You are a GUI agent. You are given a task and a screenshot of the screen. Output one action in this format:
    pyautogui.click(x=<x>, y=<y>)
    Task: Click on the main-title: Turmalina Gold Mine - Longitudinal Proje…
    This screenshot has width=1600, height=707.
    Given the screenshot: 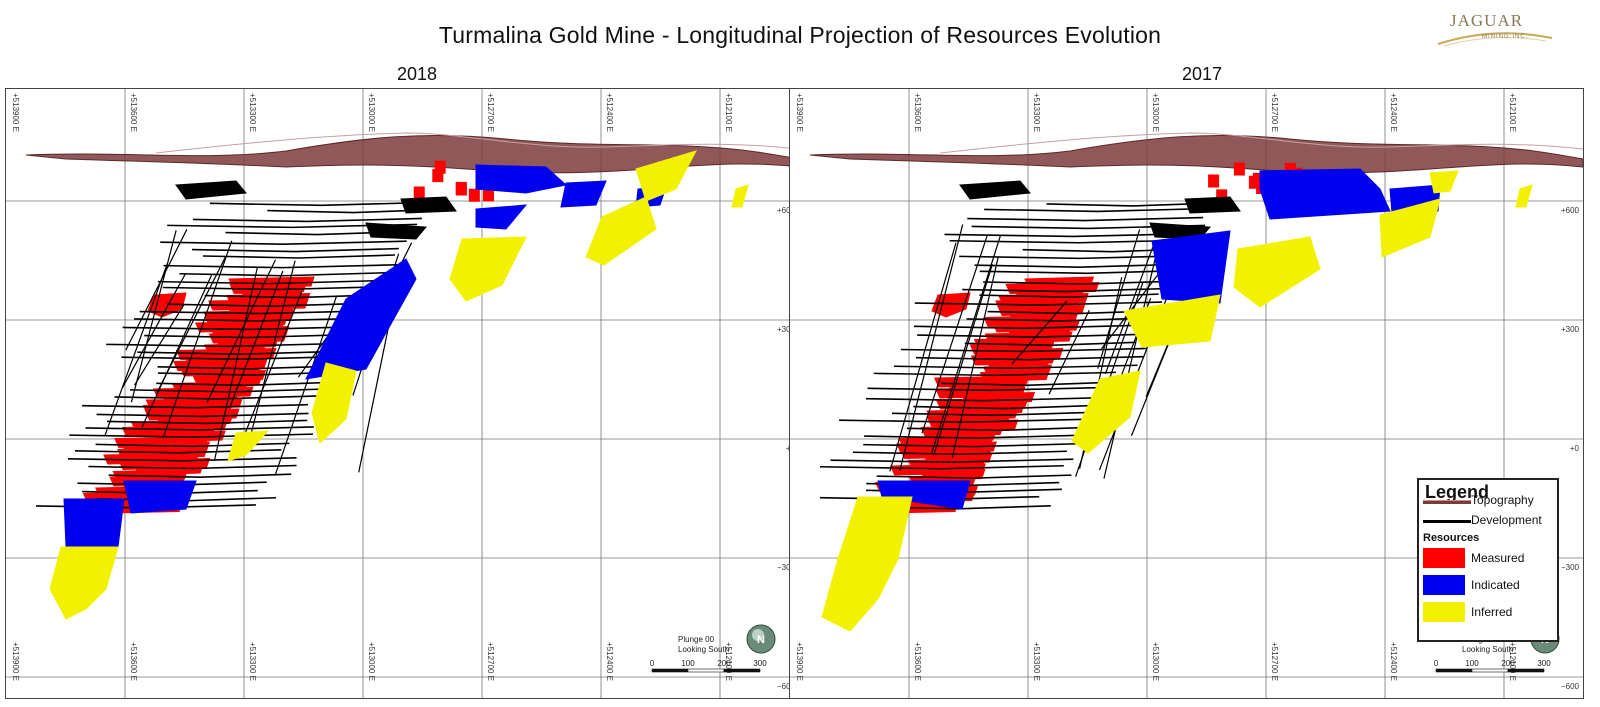 What is the action you would take?
    pyautogui.click(x=800, y=35)
    